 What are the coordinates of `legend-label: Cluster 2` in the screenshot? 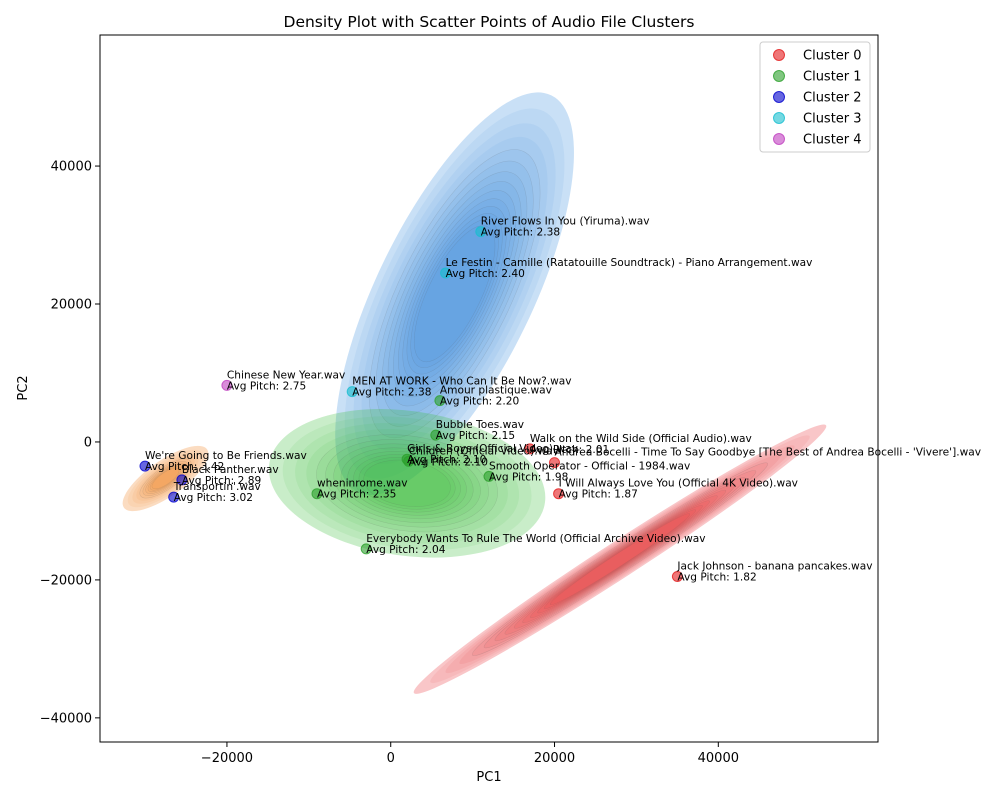 It's located at (832, 98).